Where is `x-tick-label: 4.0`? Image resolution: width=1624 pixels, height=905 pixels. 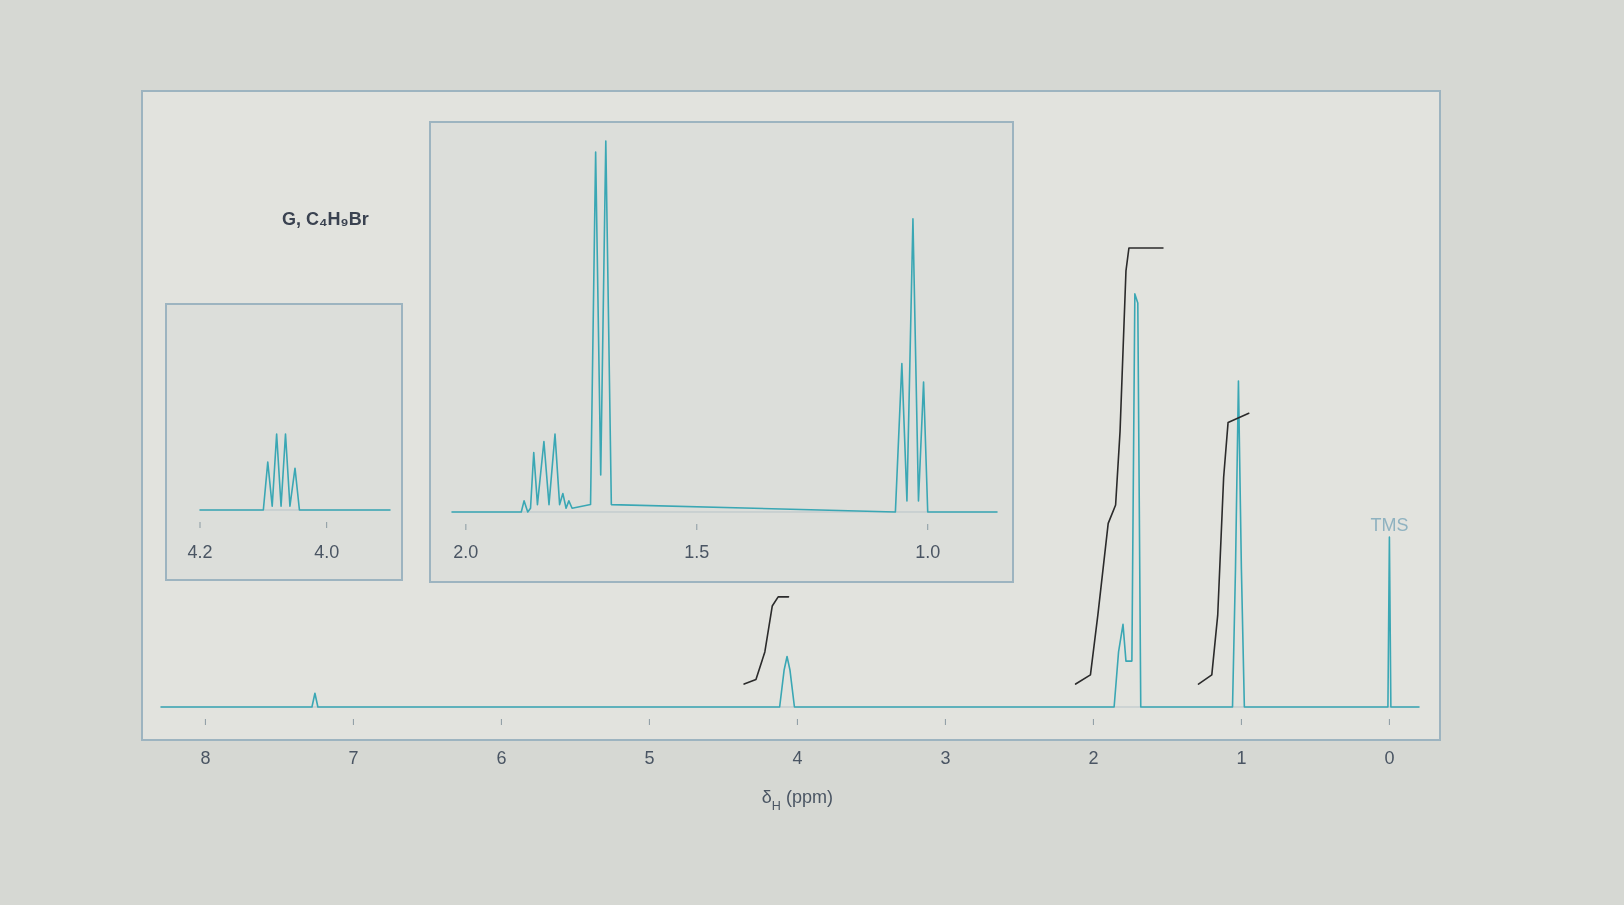
x-tick-label: 4.0 is located at coordinates (327, 552).